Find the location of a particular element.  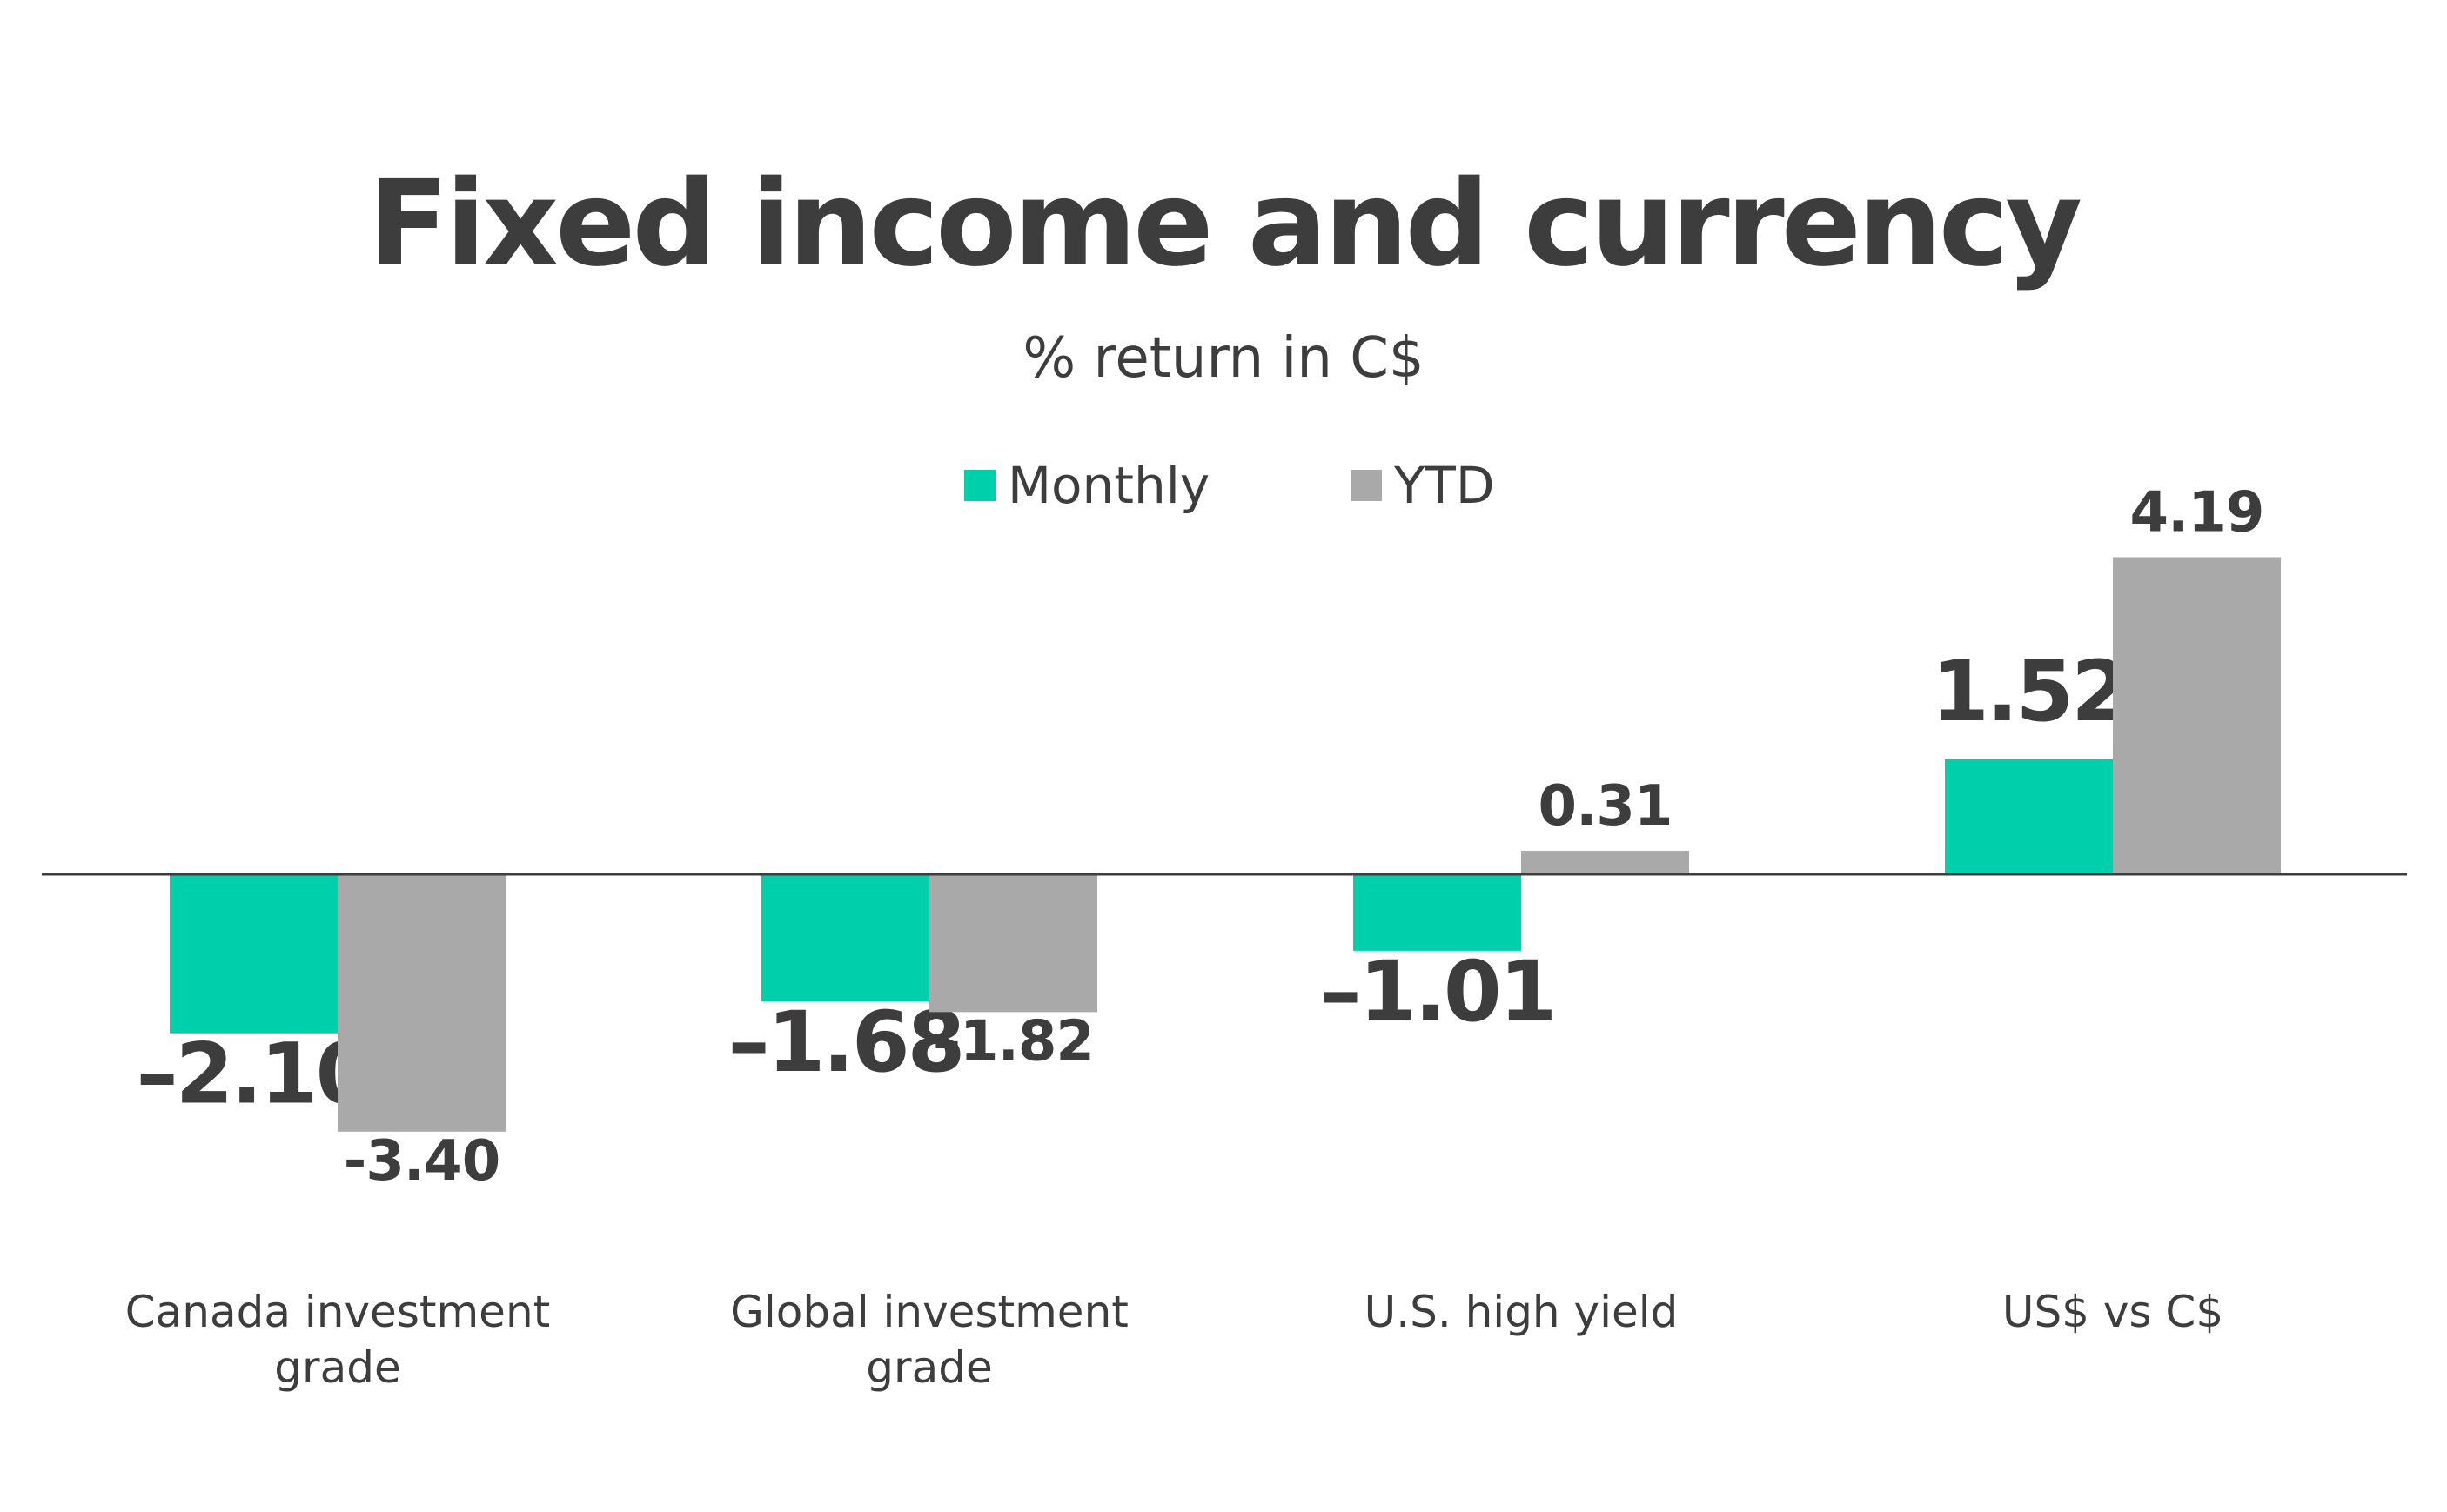

bar-monthly-global-investment-grade is located at coordinates (845, 938).